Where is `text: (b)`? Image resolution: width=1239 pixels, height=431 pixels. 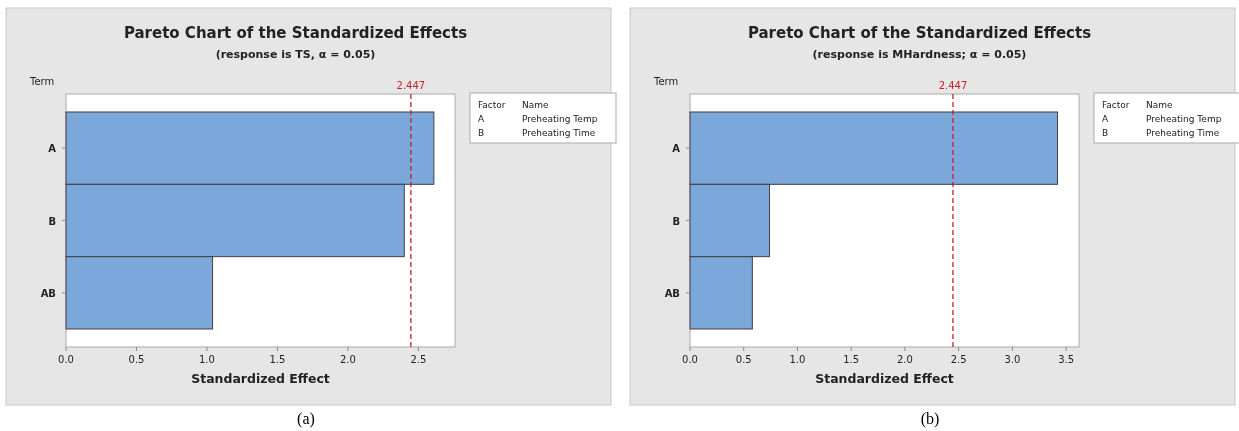 text: (b) is located at coordinates (930, 419).